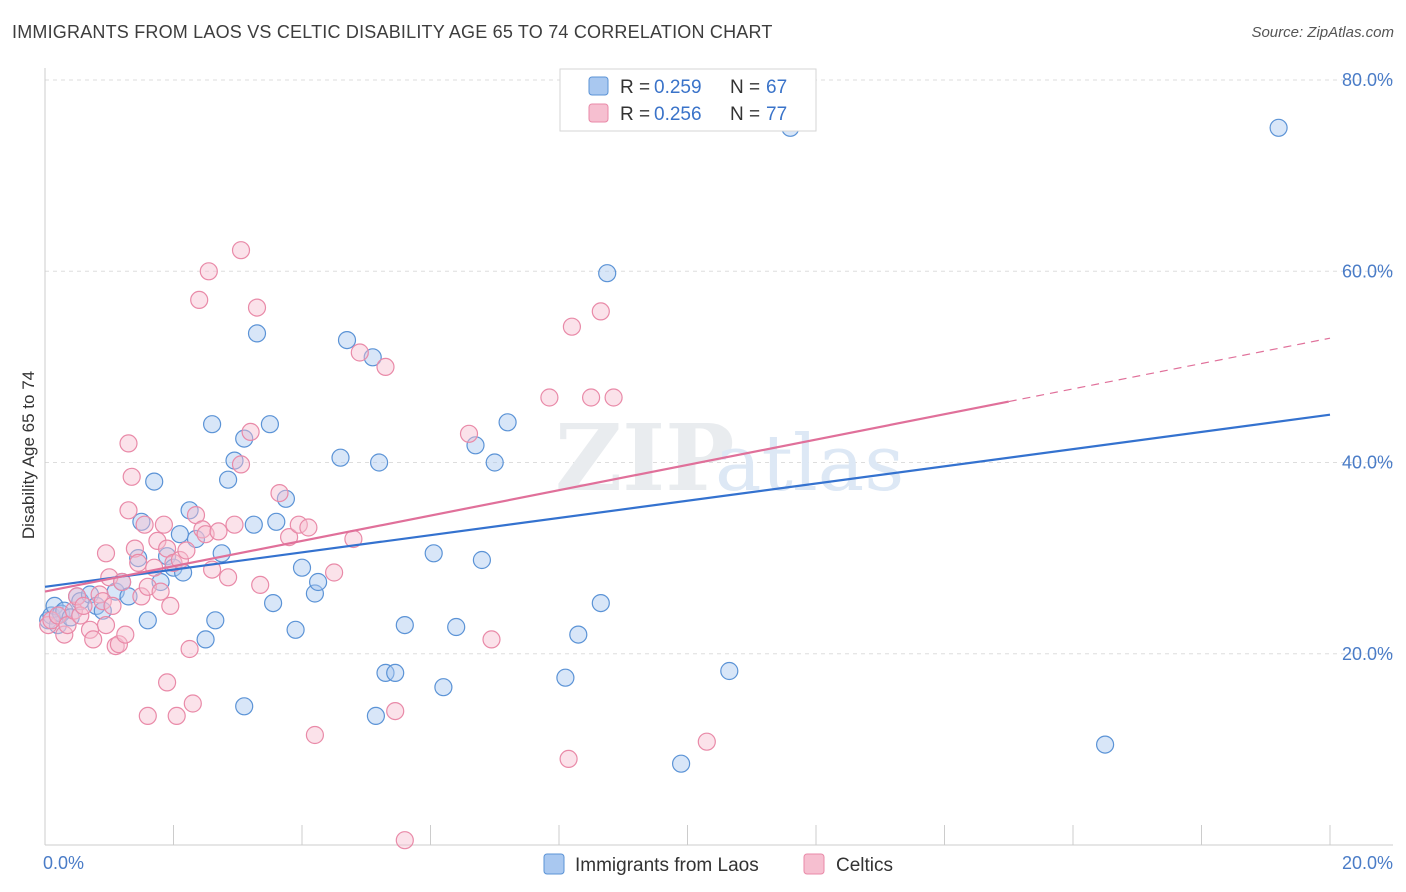  I want to click on bottom-legend-swatch-celtics, so click(814, 864).